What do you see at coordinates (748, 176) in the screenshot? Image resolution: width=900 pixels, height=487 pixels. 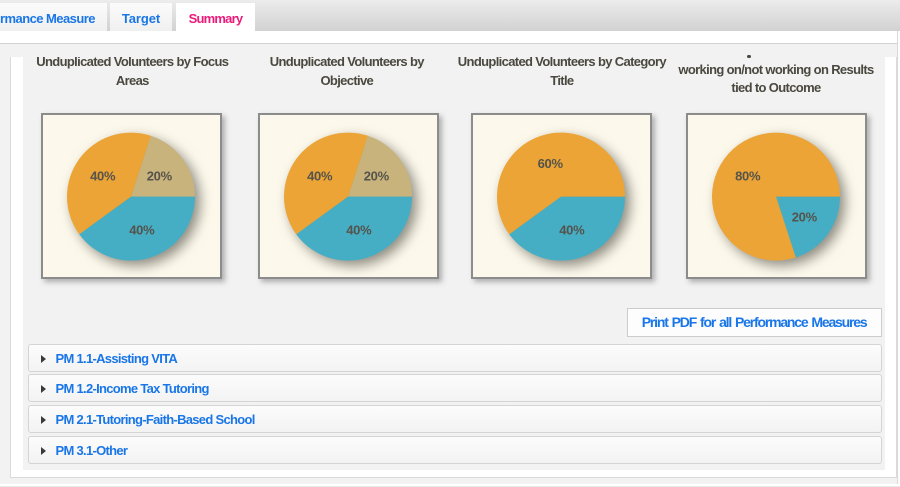 I see `svg-text: 80%` at bounding box center [748, 176].